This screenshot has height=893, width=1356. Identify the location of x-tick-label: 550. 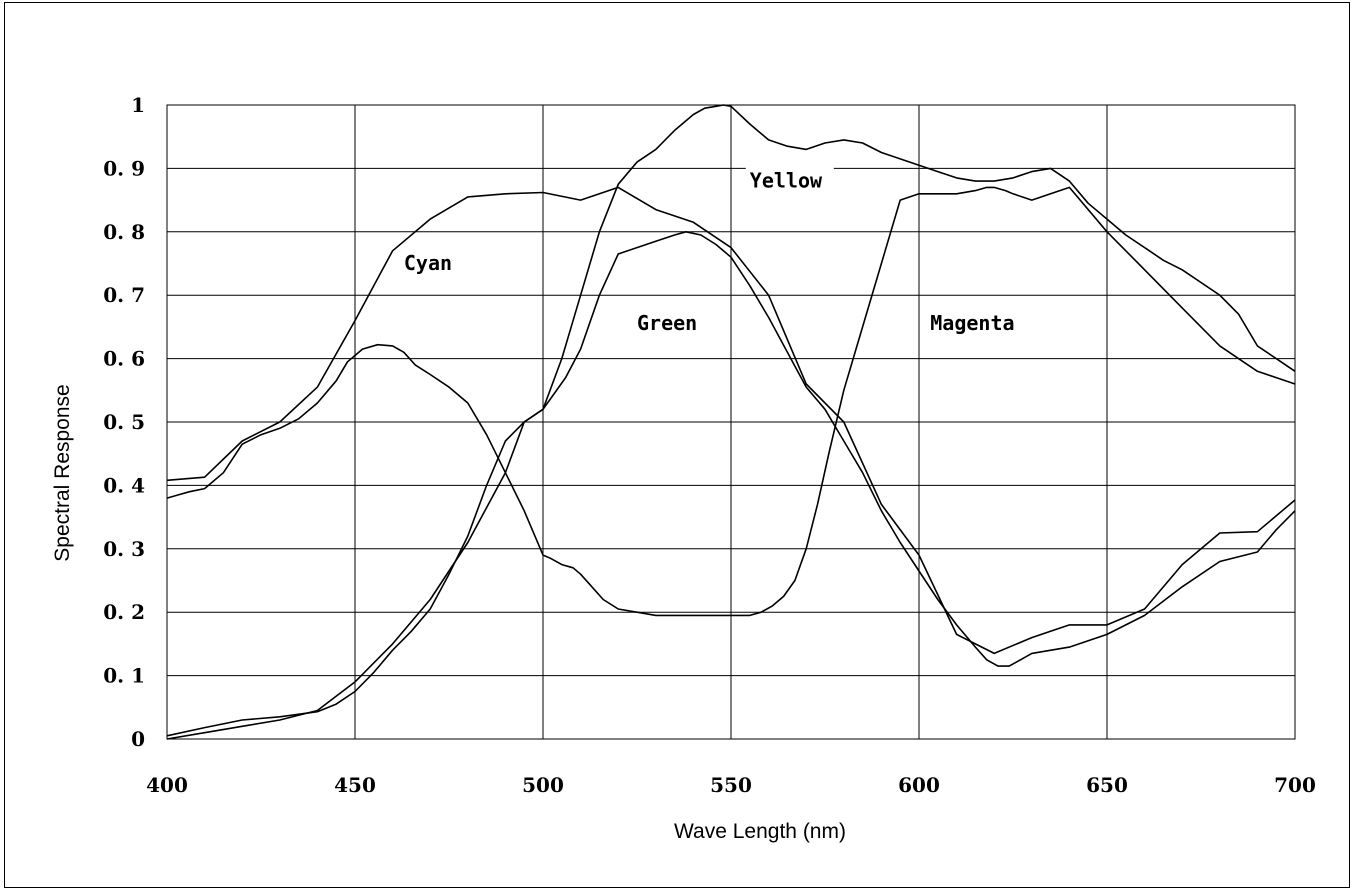
(731, 785).